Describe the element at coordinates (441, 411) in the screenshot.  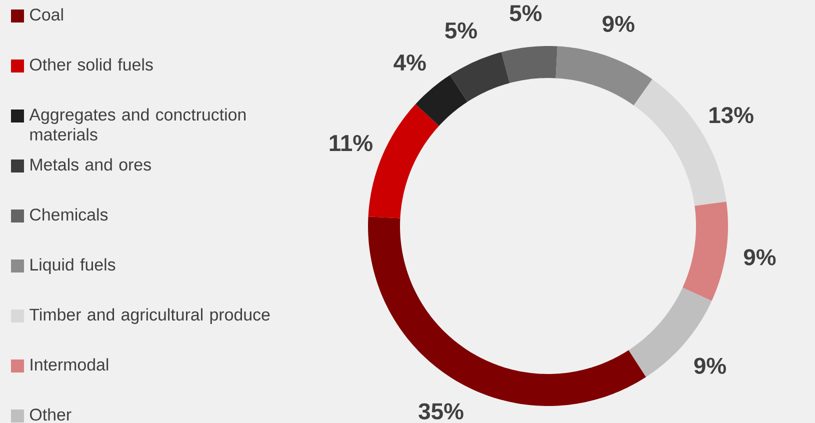
I see `data-label: 35%` at that location.